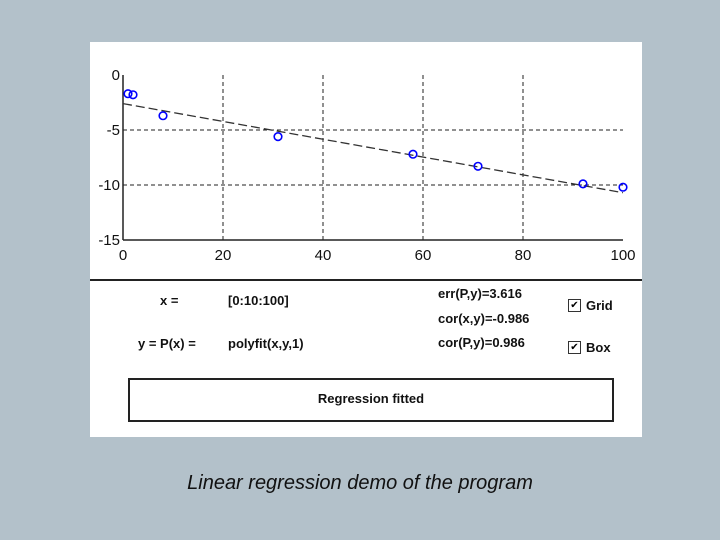 The height and width of the screenshot is (540, 720). Describe the element at coordinates (423, 255) in the screenshot. I see `x-tick-label: 60` at that location.